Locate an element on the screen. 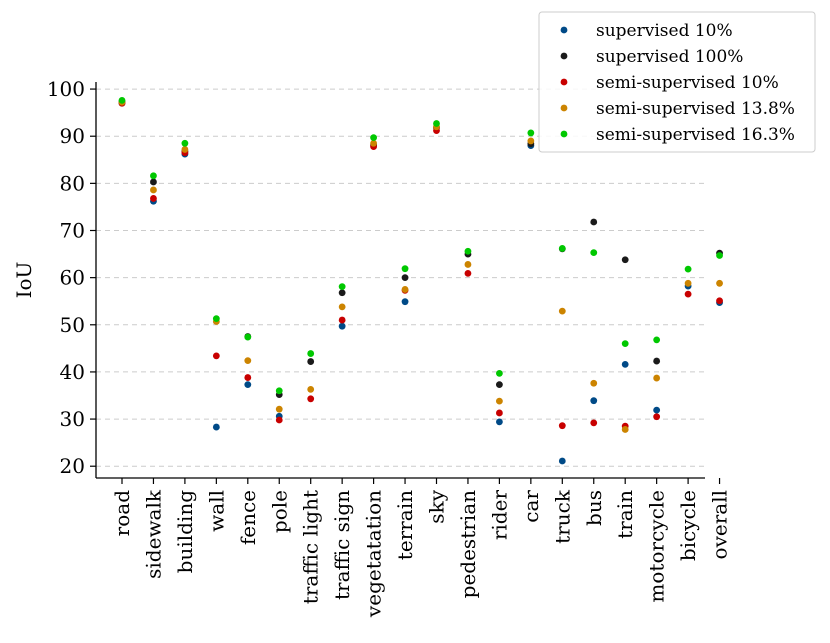 The width and height of the screenshot is (830, 643). x-tick-label: vegetatation is located at coordinates (374, 554).